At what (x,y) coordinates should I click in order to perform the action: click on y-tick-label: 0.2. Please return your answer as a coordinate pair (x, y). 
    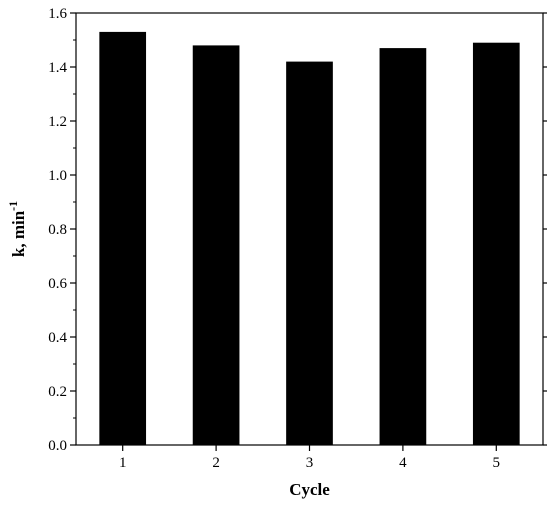
    Looking at the image, I should click on (57, 392).